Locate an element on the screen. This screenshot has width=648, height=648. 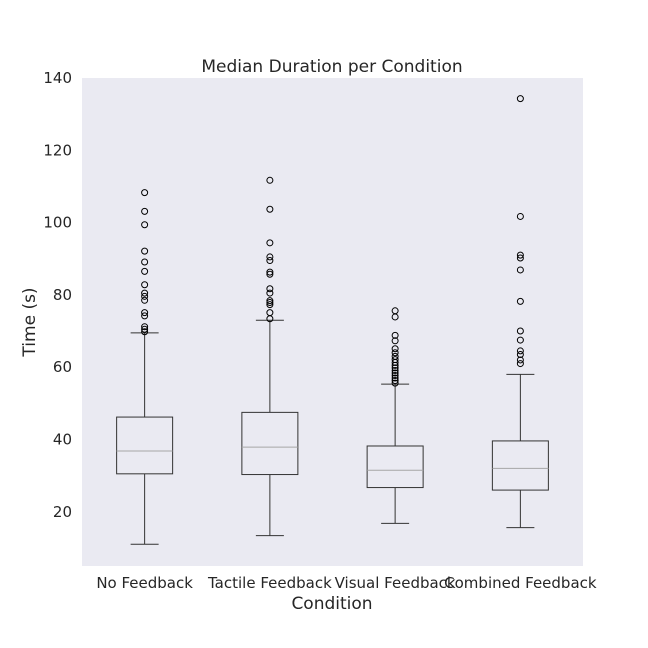
y-tick-label: 80 is located at coordinates (62, 295).